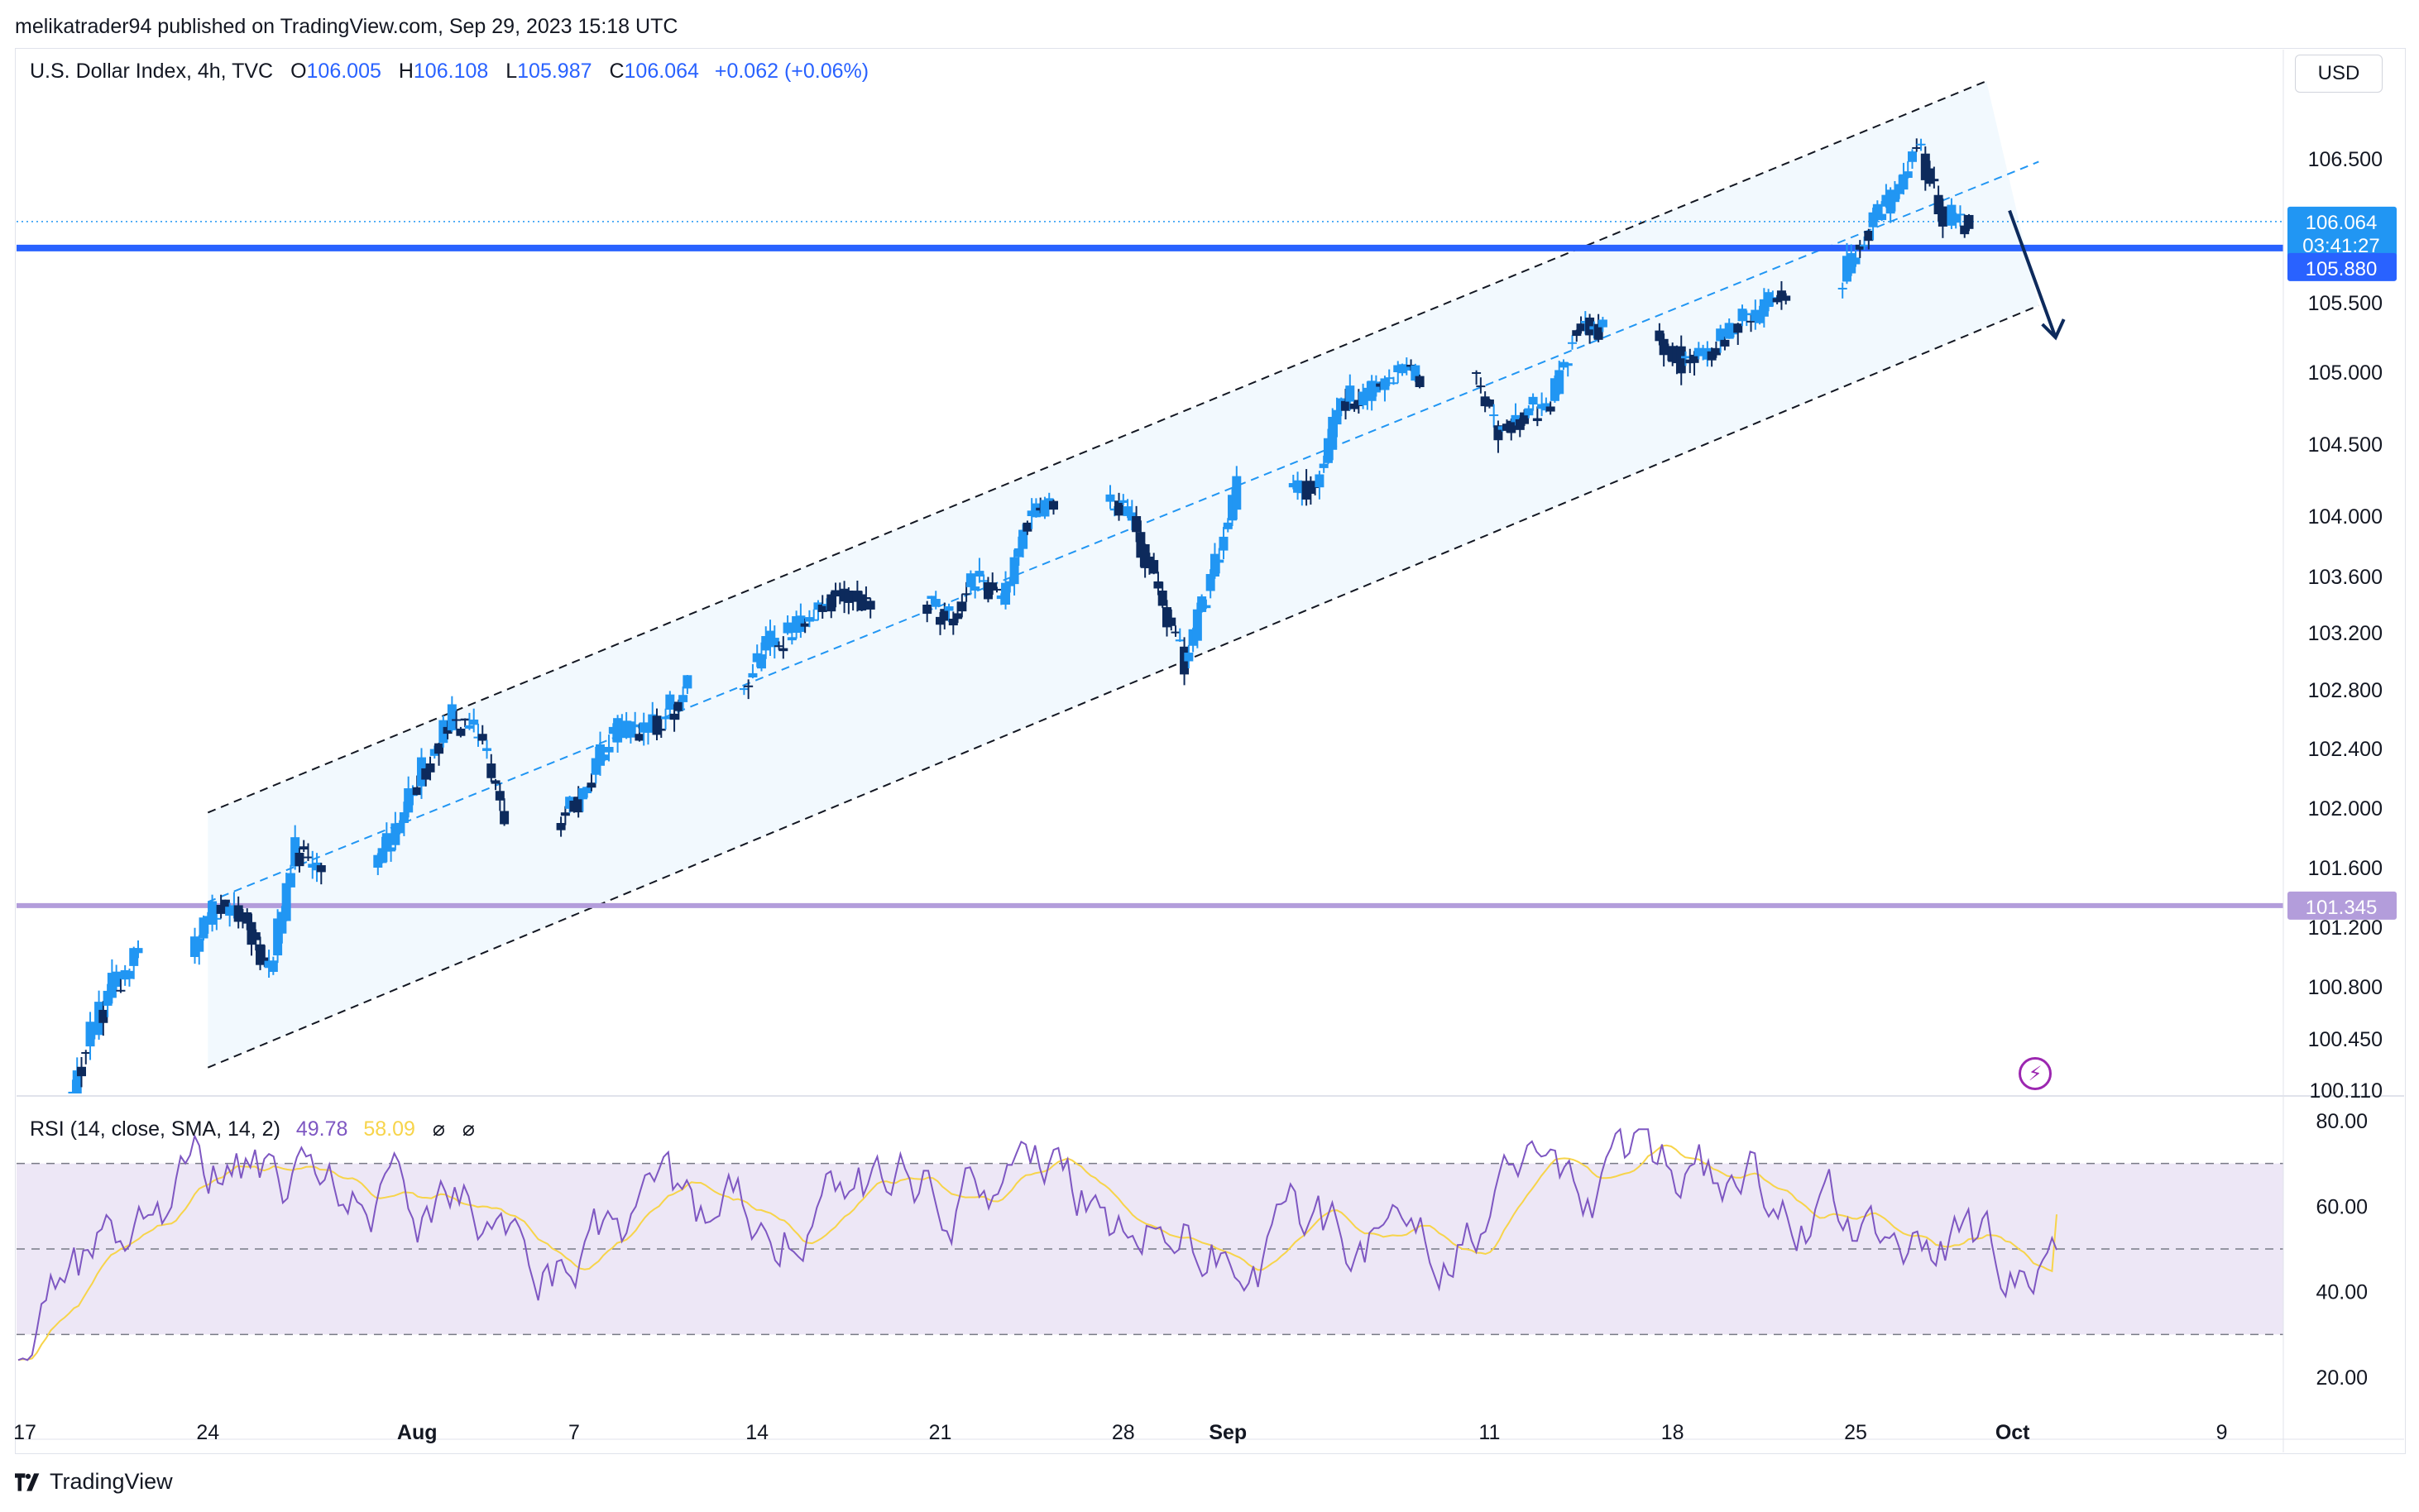 The width and height of the screenshot is (2419, 1512). Describe the element at coordinates (27, 1481) in the screenshot. I see `tradingview-logo-icon` at that location.